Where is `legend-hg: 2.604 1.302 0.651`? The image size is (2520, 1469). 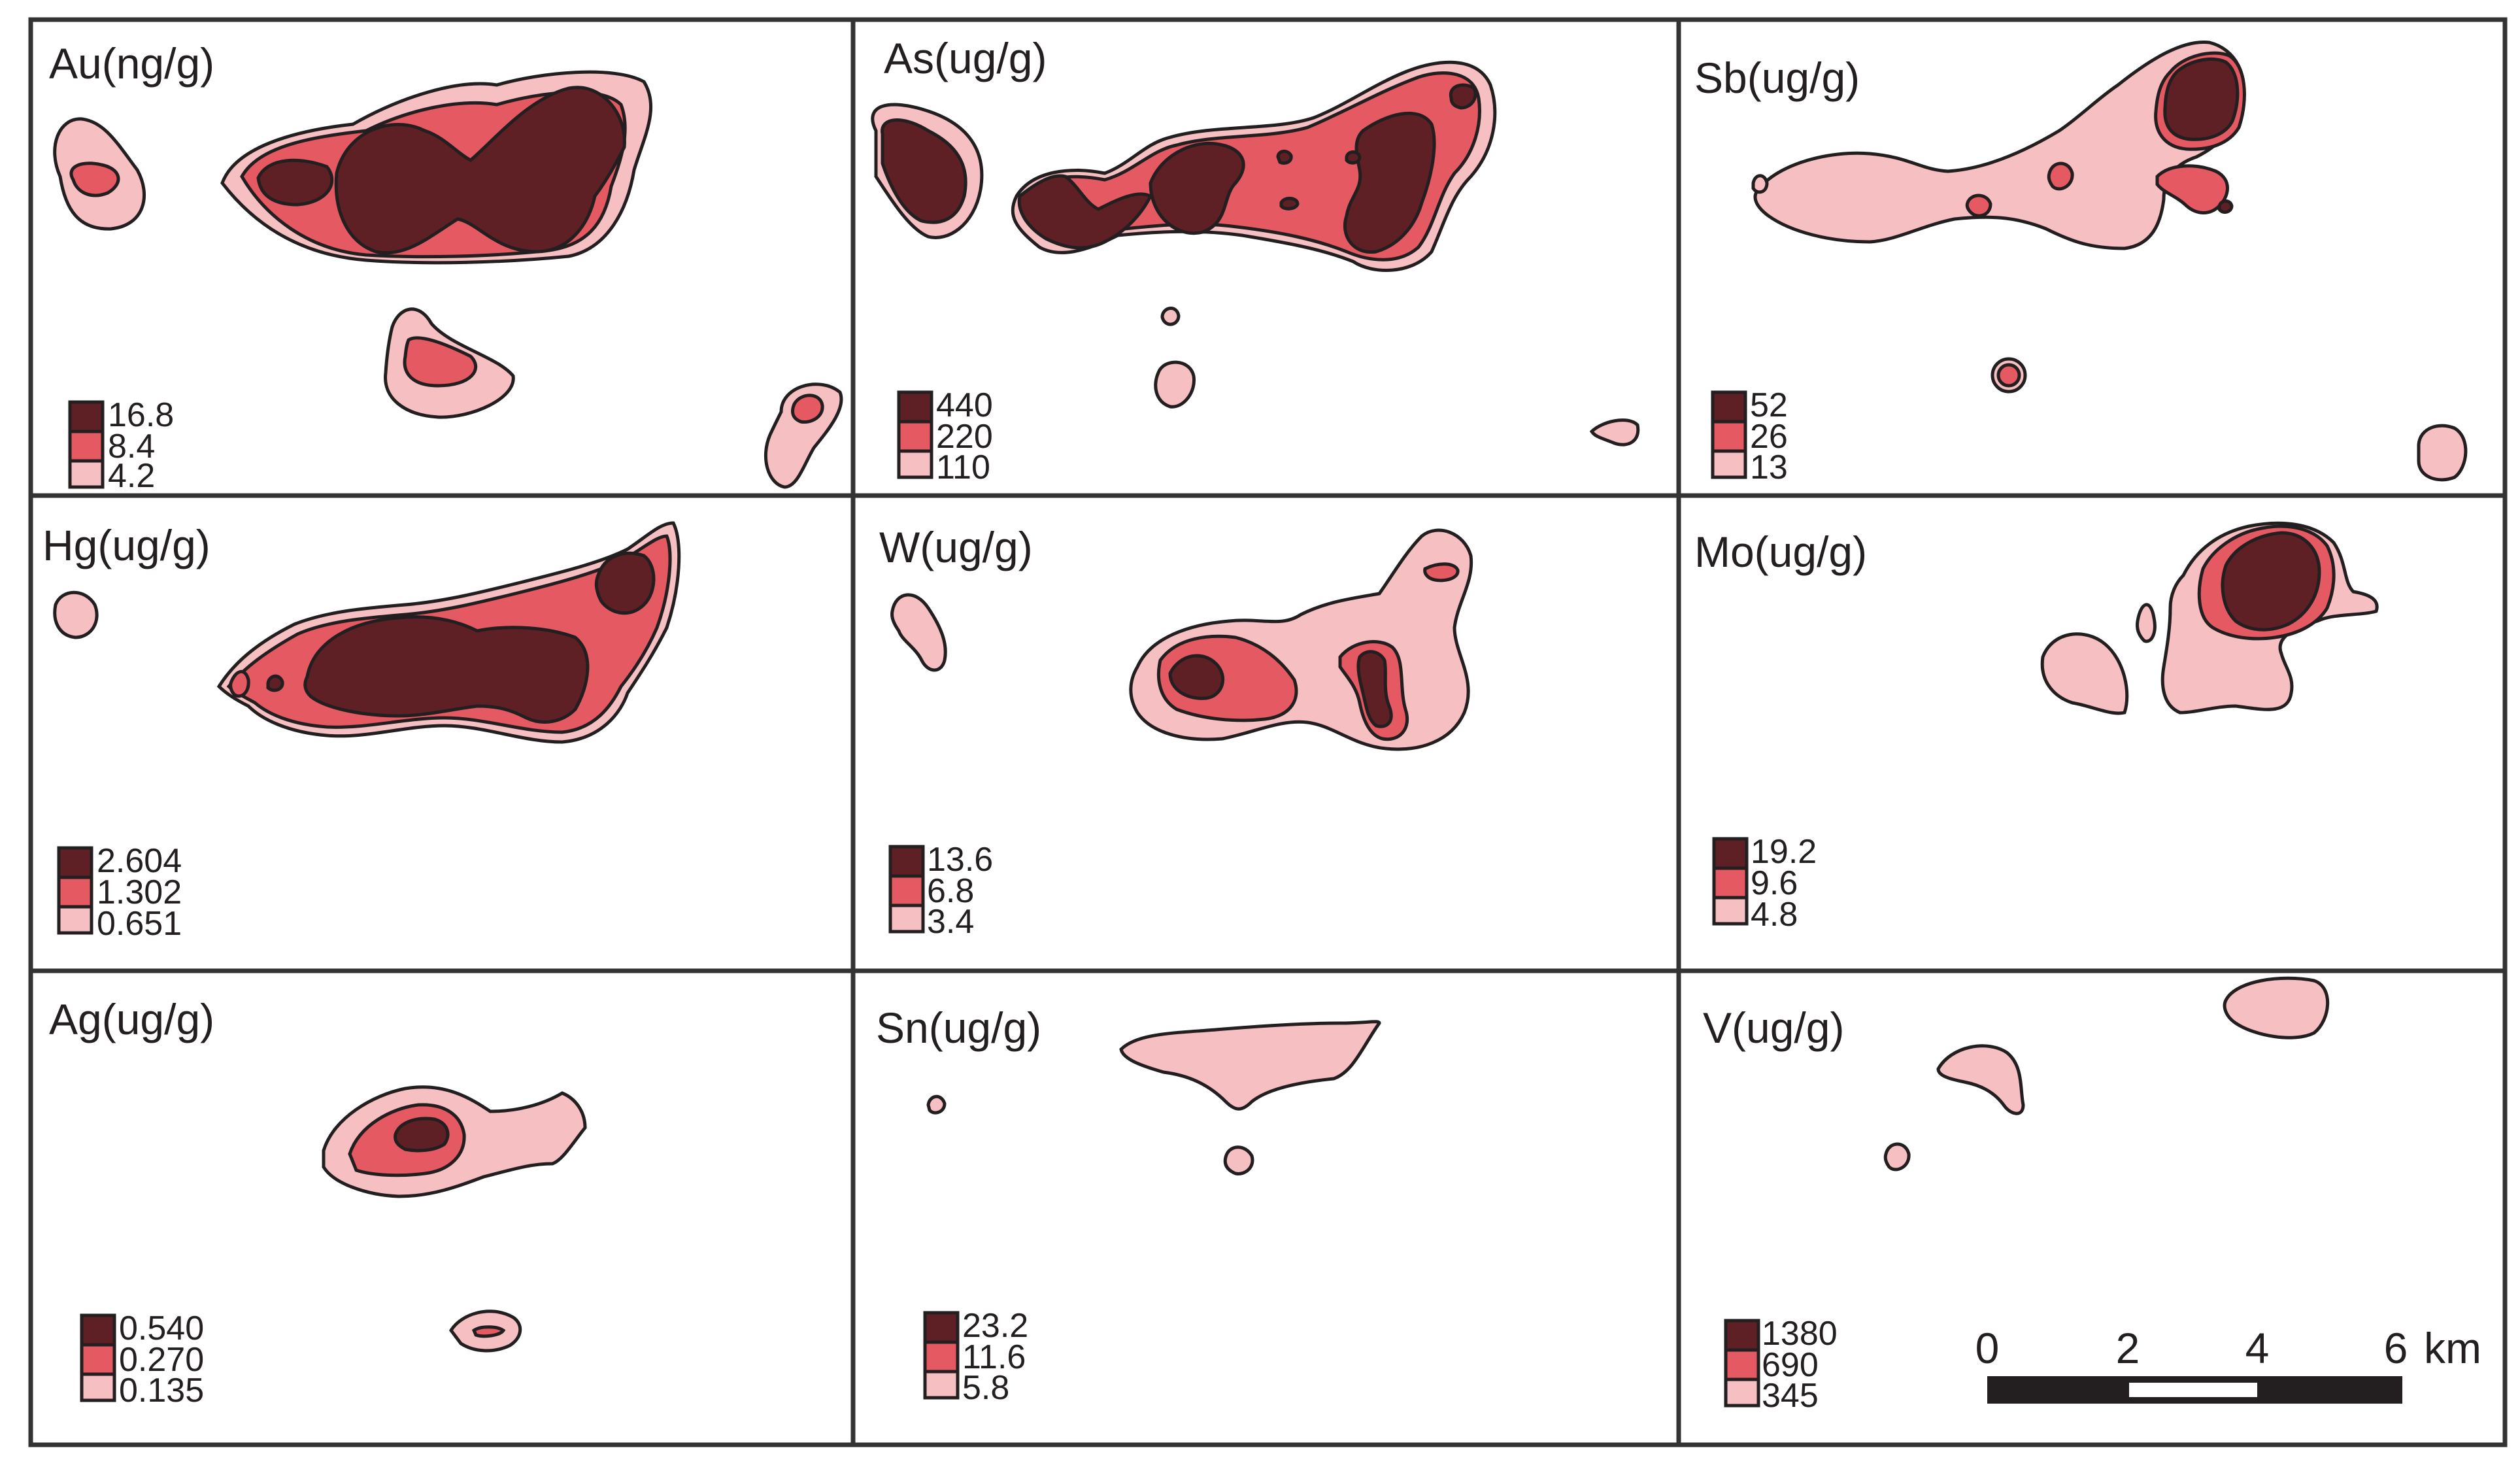 legend-hg: 2.604 1.302 0.651 is located at coordinates (119, 893).